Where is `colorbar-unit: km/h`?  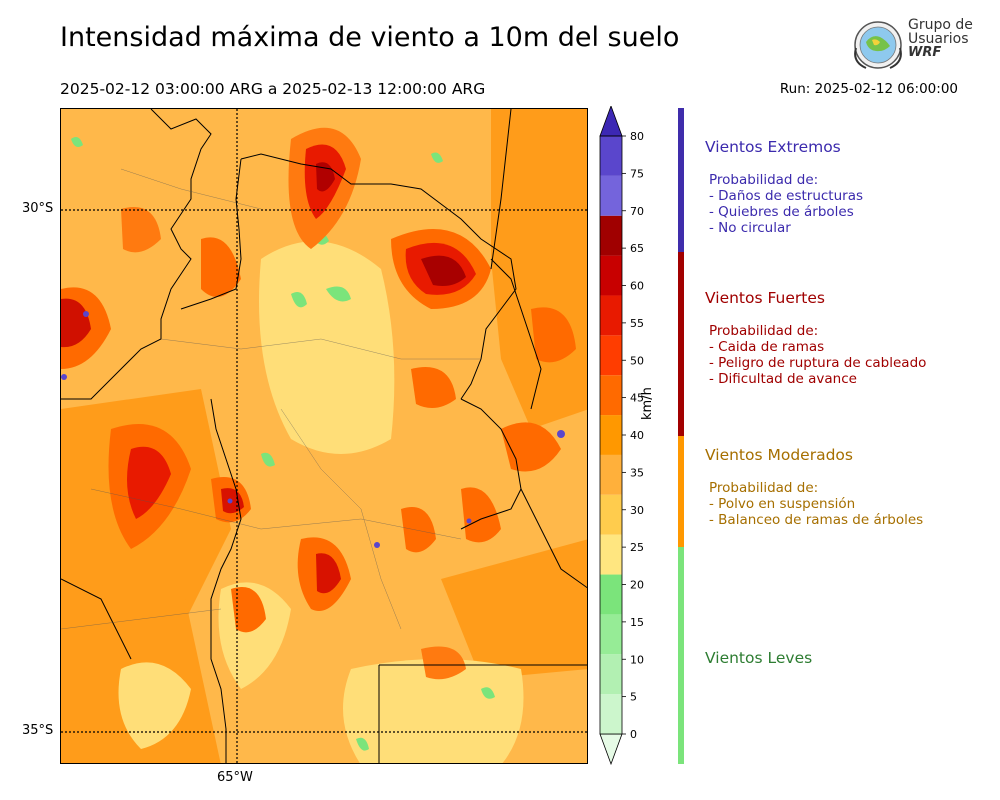
colorbar-unit: km/h is located at coordinates (647, 403).